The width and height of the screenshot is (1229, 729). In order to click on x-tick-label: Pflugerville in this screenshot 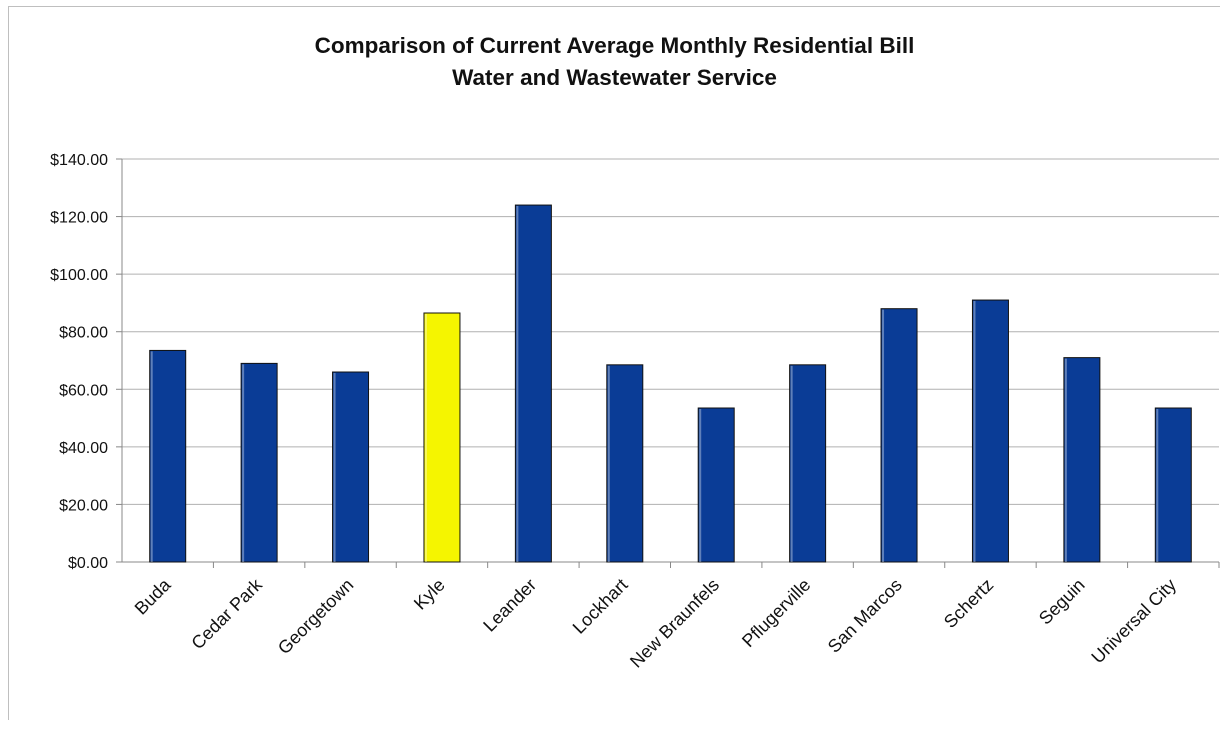, I will do `click(776, 613)`.